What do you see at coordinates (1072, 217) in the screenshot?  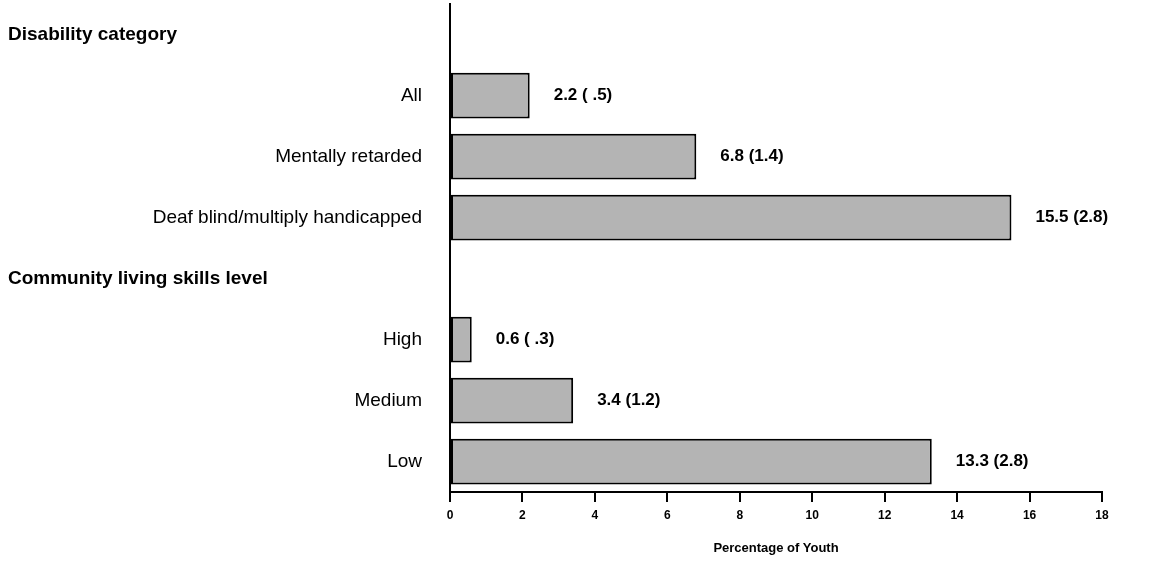 I see `data-label: 15.5 (2.8)` at bounding box center [1072, 217].